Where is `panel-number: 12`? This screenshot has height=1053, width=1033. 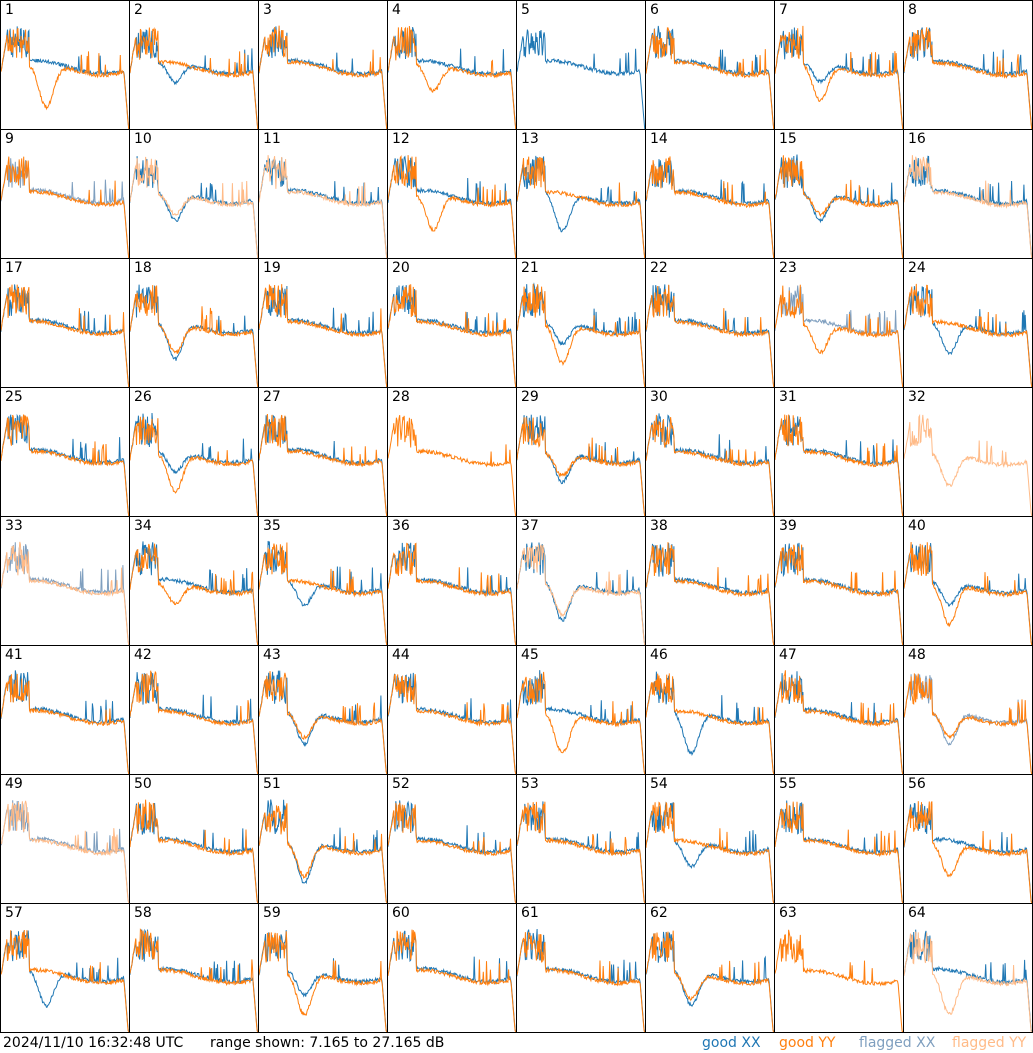
panel-number: 12 is located at coordinates (401, 139).